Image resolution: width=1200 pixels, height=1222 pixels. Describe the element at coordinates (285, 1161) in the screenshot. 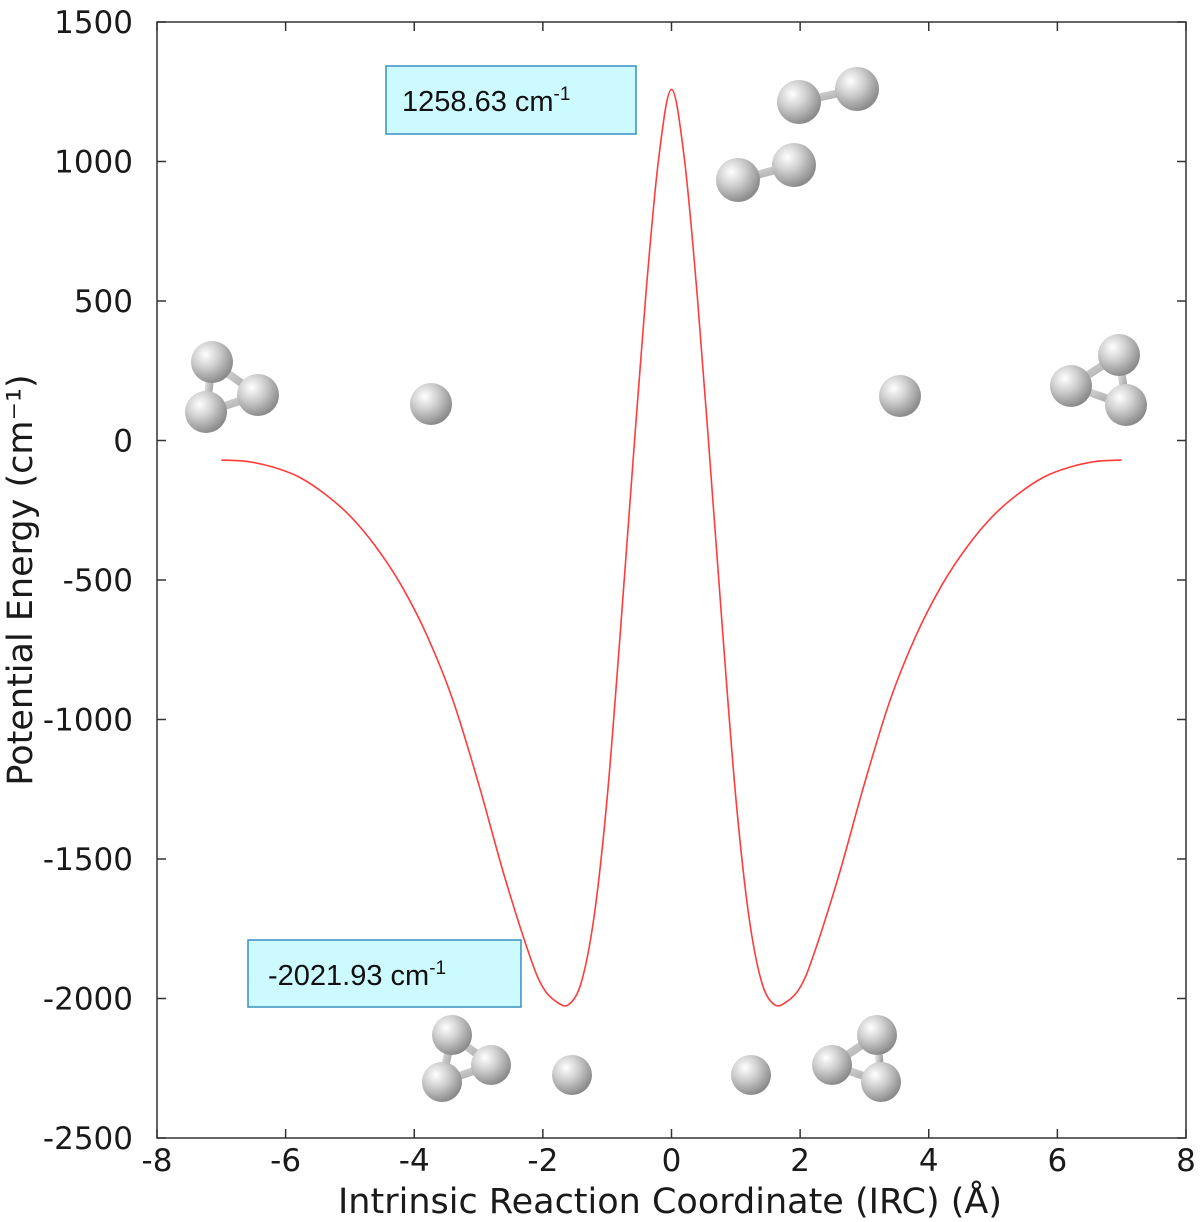

I see `x-tick-label: -6` at that location.